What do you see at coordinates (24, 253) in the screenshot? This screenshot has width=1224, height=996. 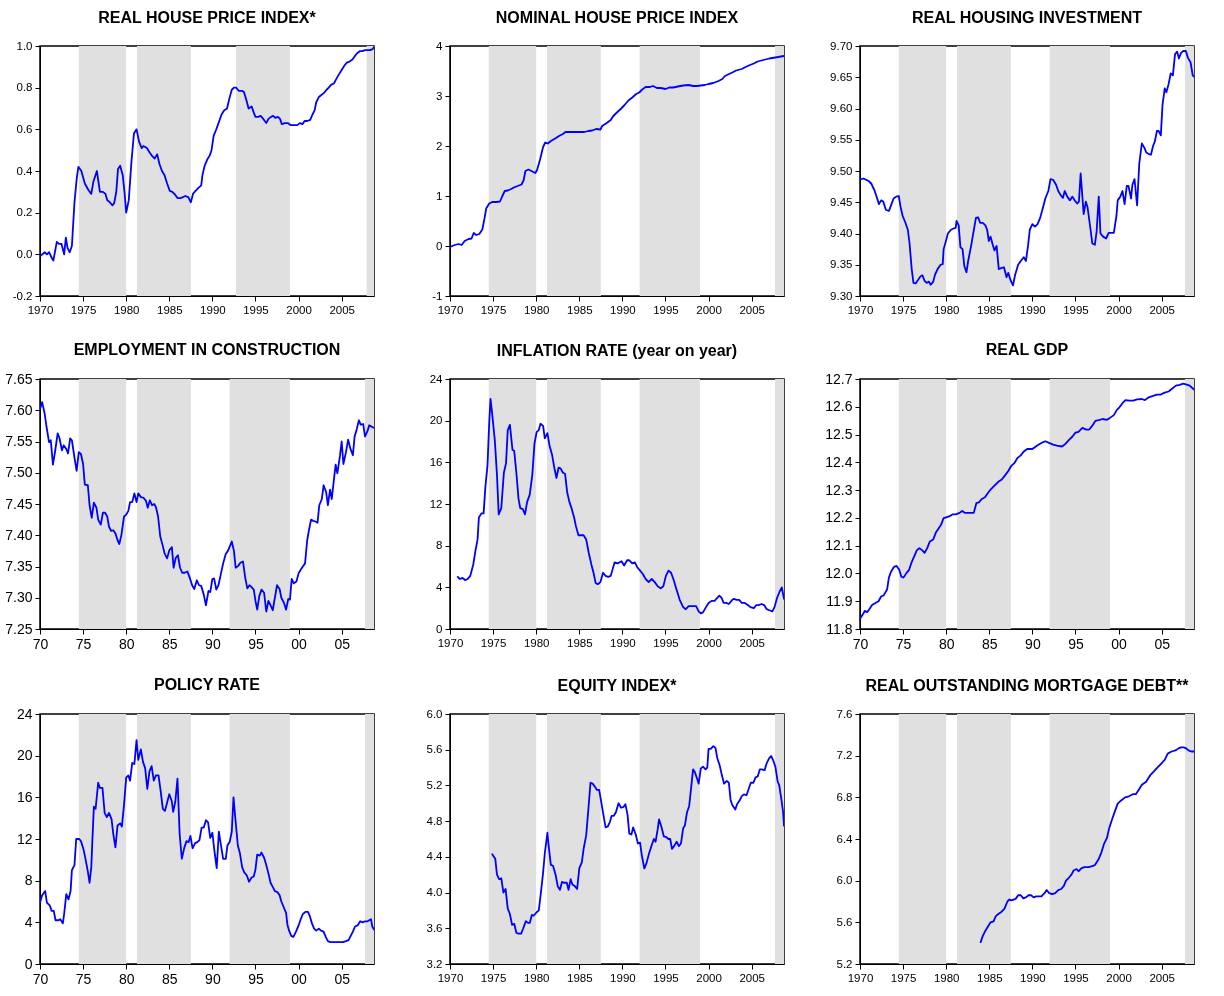 I see `y-tick-label: 0.0` at bounding box center [24, 253].